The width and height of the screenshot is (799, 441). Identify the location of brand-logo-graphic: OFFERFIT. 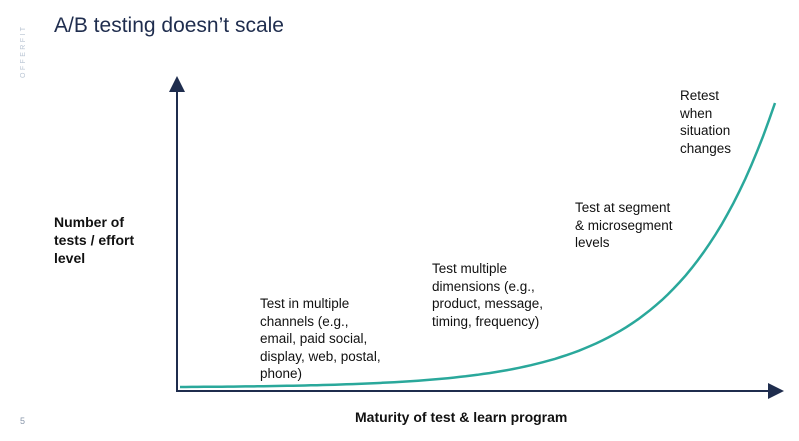
(23, 51).